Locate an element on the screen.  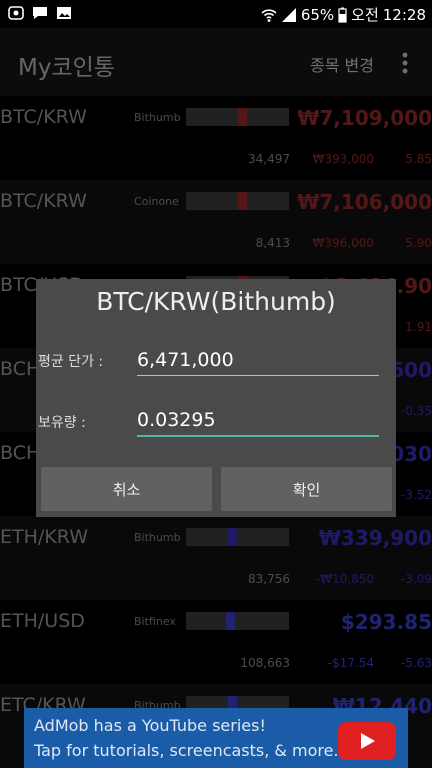
change: -₩10,850 is located at coordinates (344, 579).